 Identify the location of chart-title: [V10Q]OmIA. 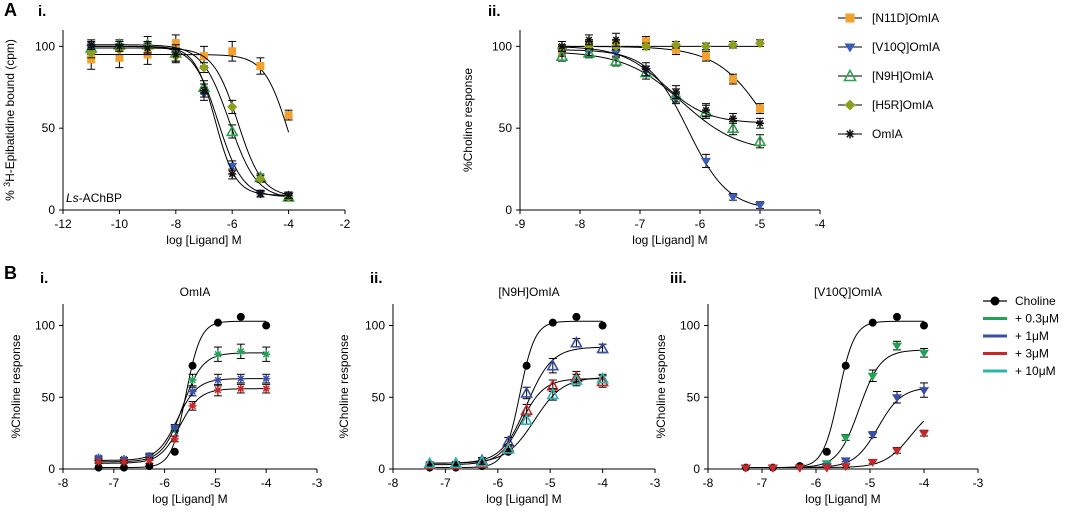
(848, 292).